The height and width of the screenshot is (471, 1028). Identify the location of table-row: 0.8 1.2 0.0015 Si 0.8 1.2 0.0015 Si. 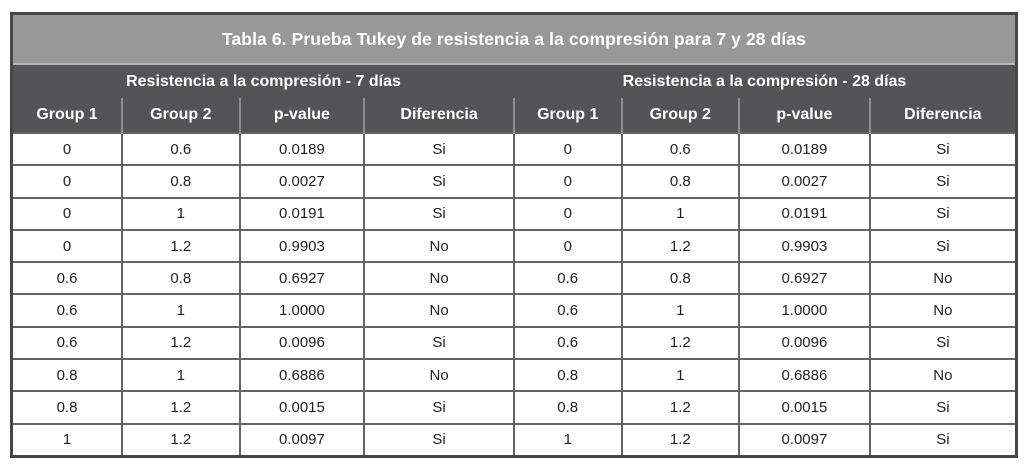
(514, 407).